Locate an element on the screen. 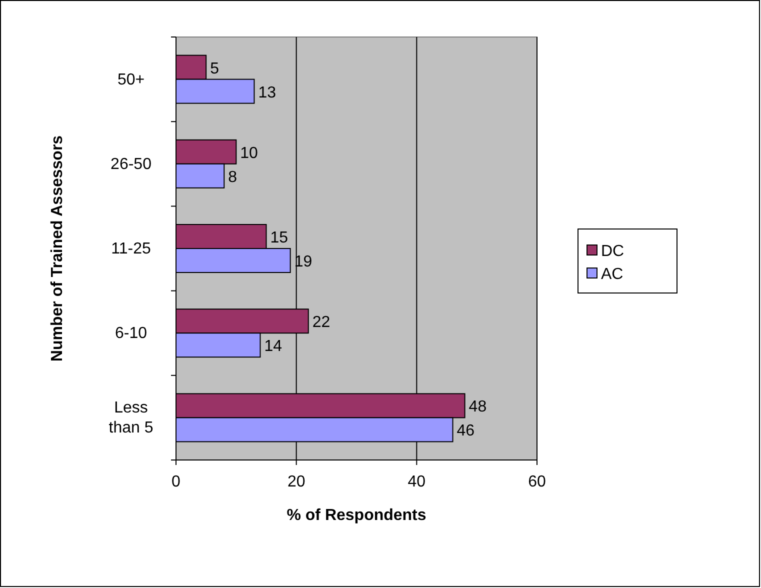 The width and height of the screenshot is (761, 588). legend-label: DC is located at coordinates (612, 251).